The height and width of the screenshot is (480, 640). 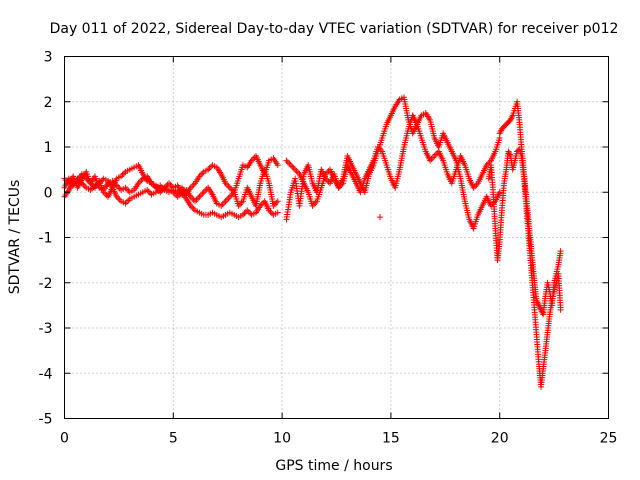 What do you see at coordinates (333, 466) in the screenshot?
I see `x-axis-label: GPS time / hours` at bounding box center [333, 466].